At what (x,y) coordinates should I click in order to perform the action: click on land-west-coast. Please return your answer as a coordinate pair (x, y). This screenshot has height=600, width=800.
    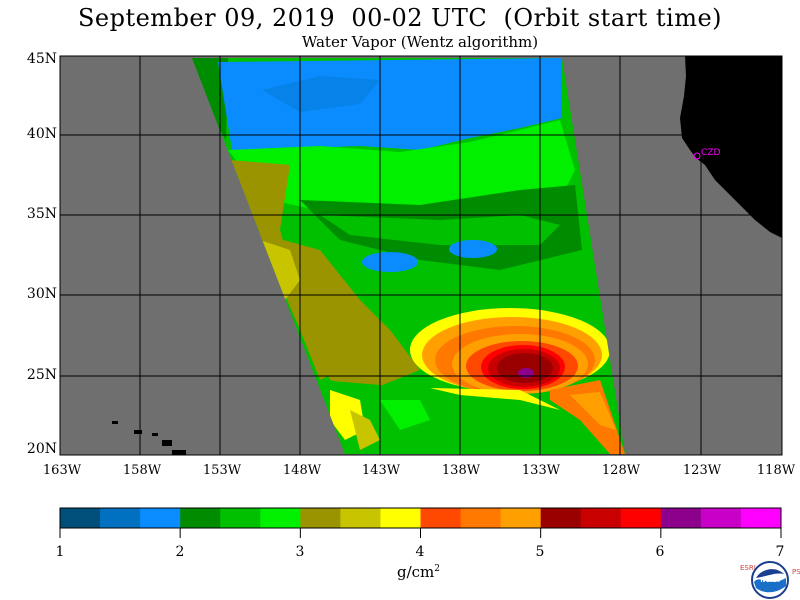
    Looking at the image, I should click on (731, 147).